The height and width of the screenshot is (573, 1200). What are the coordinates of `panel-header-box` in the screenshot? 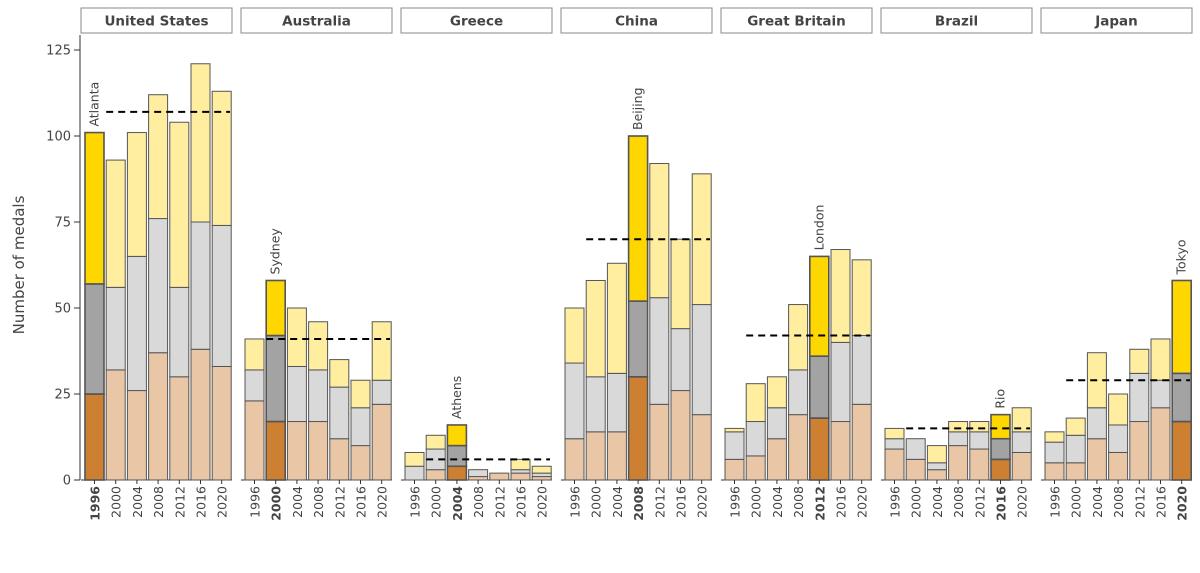 It's located at (156, 20).